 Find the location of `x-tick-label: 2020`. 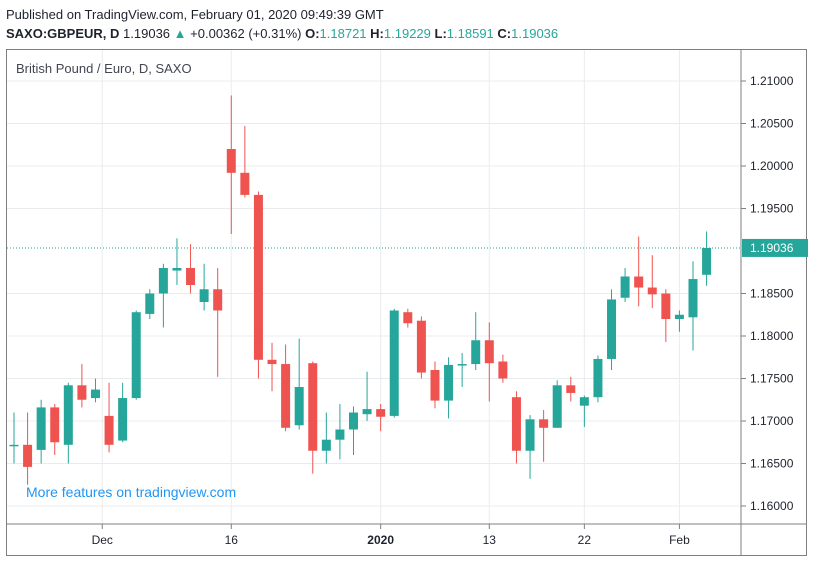

x-tick-label: 2020 is located at coordinates (380, 540).